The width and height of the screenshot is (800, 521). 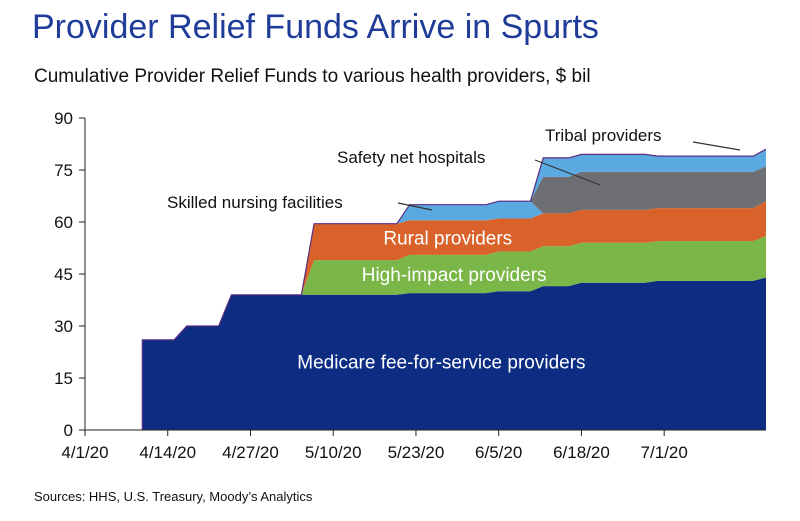 What do you see at coordinates (63, 118) in the screenshot?
I see `y-tick-label: 90` at bounding box center [63, 118].